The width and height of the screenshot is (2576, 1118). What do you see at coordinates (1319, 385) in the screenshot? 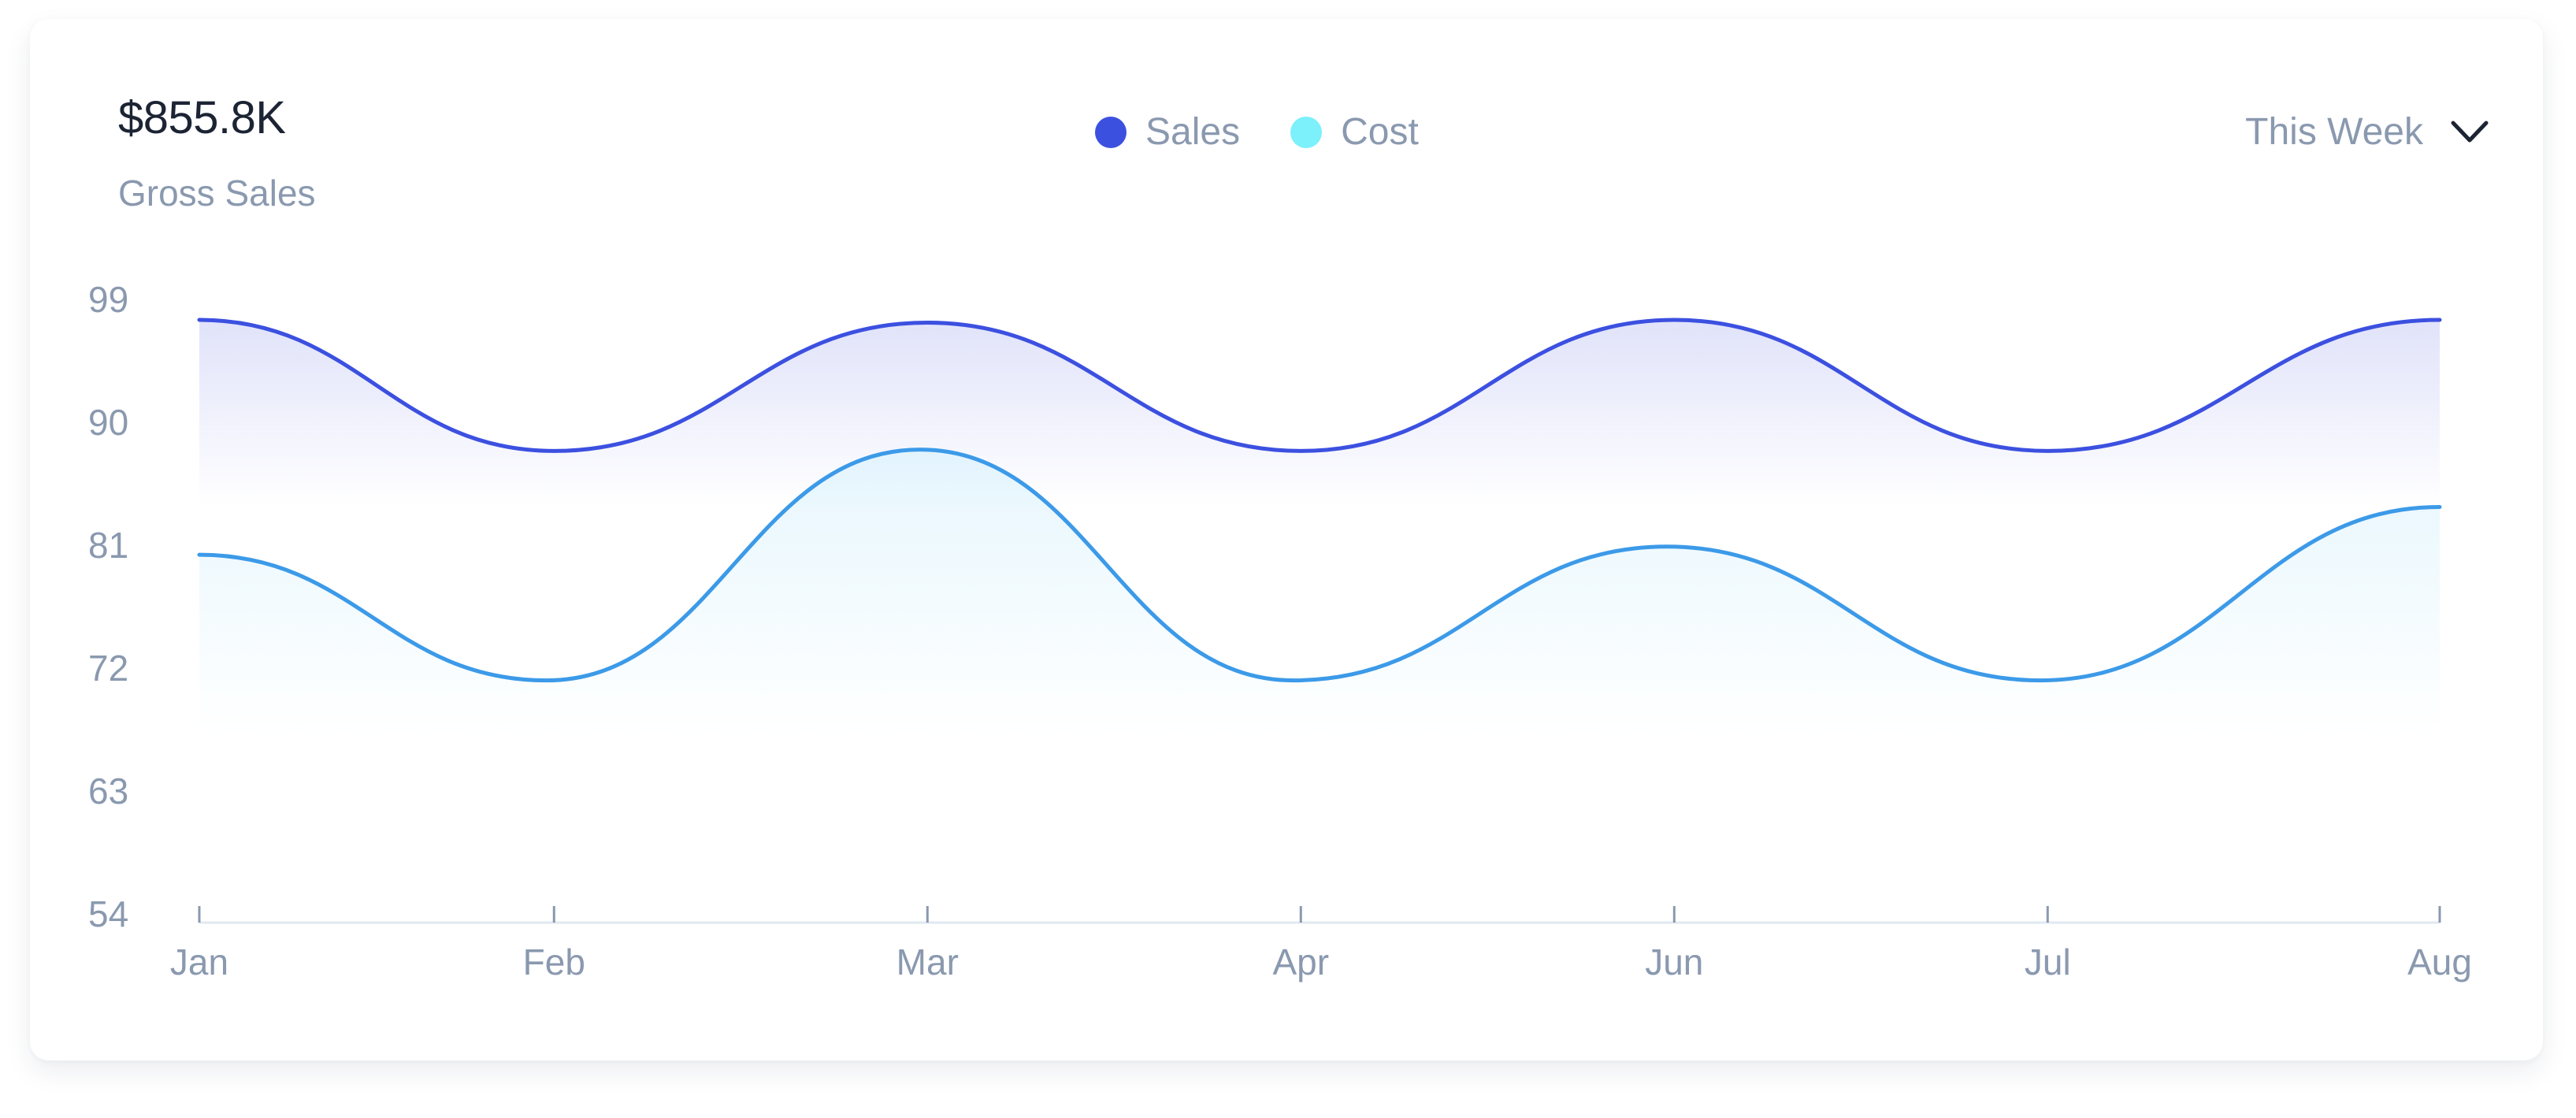
I see `series-line-sales` at bounding box center [1319, 385].